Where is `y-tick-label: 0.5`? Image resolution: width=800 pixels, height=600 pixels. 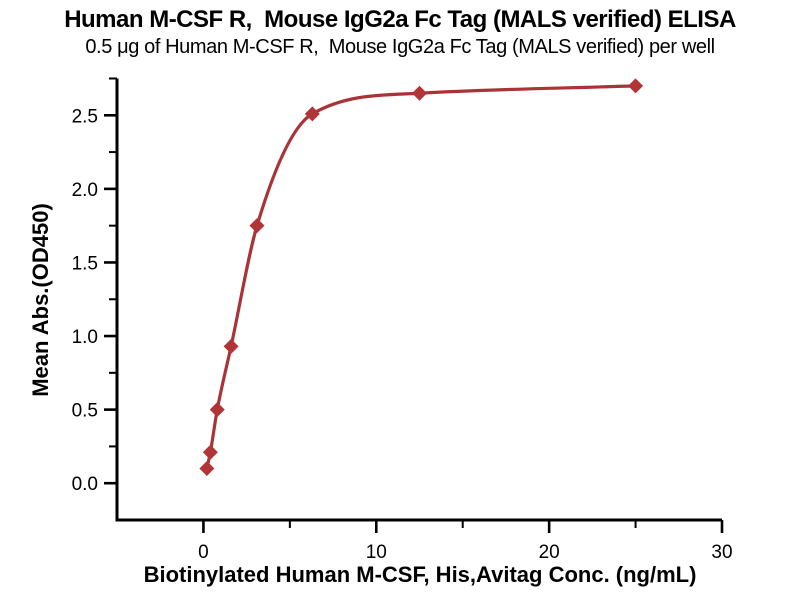
y-tick-label: 0.5 is located at coordinates (85, 411).